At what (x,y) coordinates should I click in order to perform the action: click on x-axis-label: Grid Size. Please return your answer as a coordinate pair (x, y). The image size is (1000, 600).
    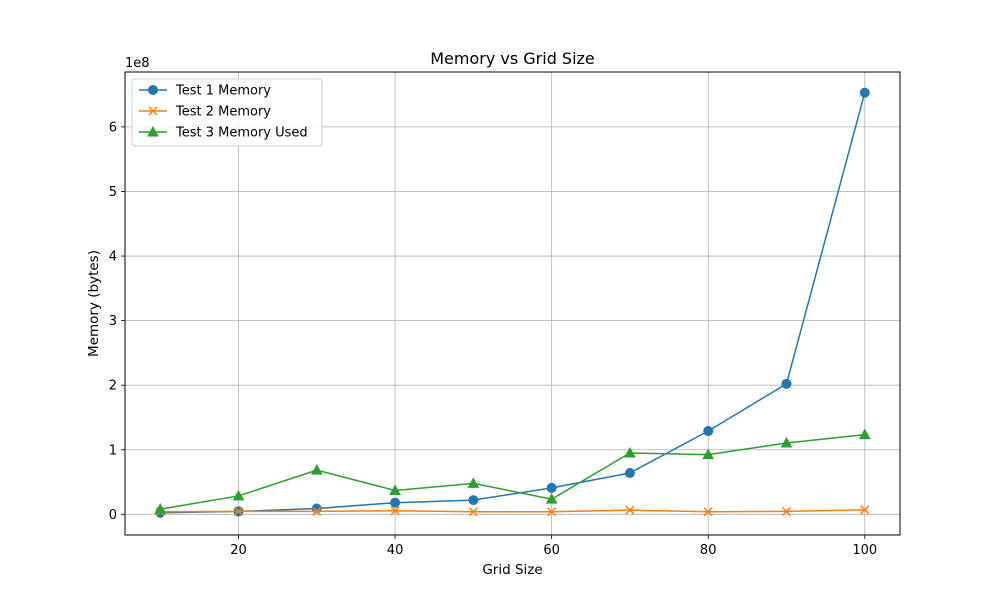
    Looking at the image, I should click on (512, 570).